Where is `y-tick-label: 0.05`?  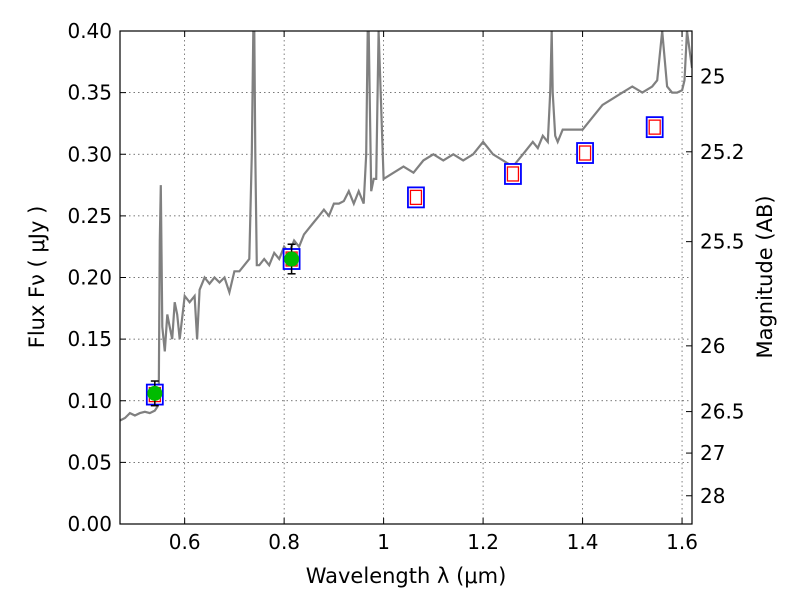 y-tick-label: 0.05 is located at coordinates (89, 462).